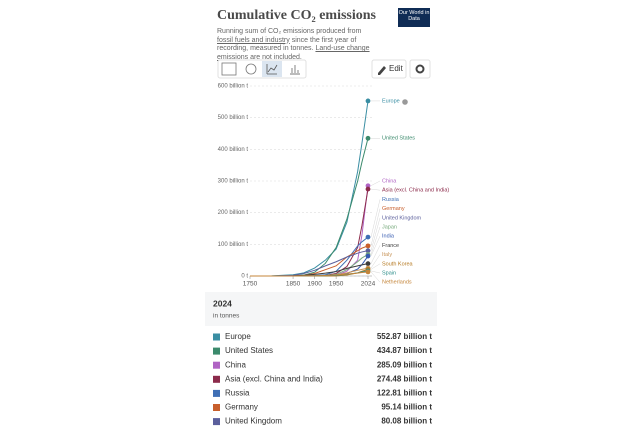 The width and height of the screenshot is (640, 427). Describe the element at coordinates (253, 40) in the screenshot. I see `link: fossil fuels and industry` at that location.